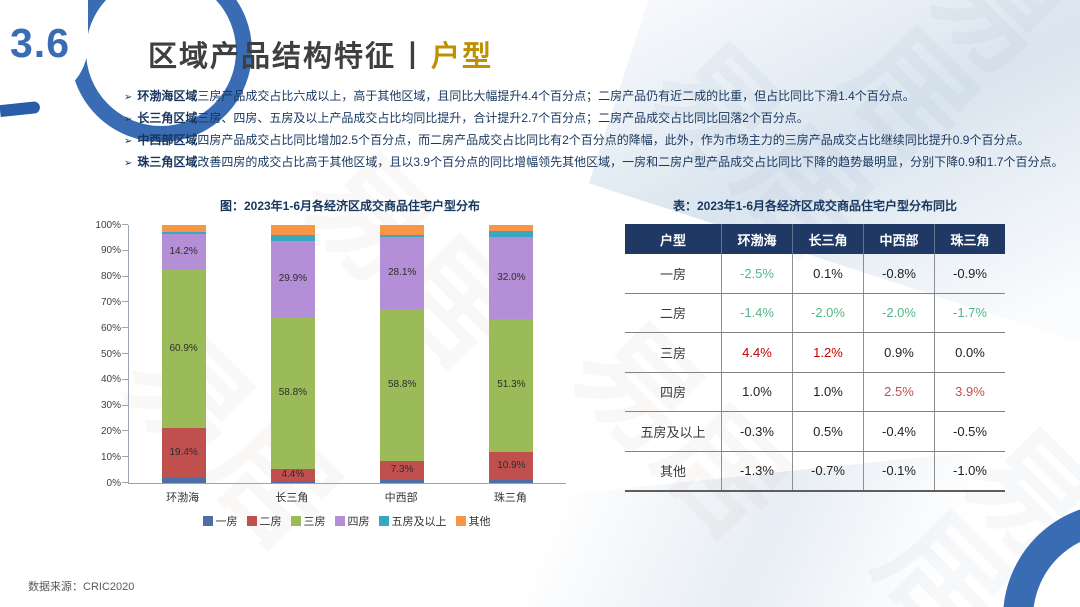  I want to click on y-axis-tick-label: 10%, so click(110, 457).